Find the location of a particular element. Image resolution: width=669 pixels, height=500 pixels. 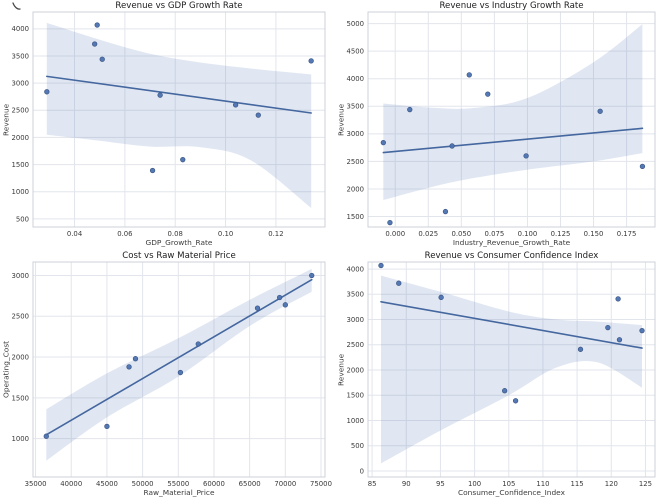

svg-text: 70000 is located at coordinates (285, 484).